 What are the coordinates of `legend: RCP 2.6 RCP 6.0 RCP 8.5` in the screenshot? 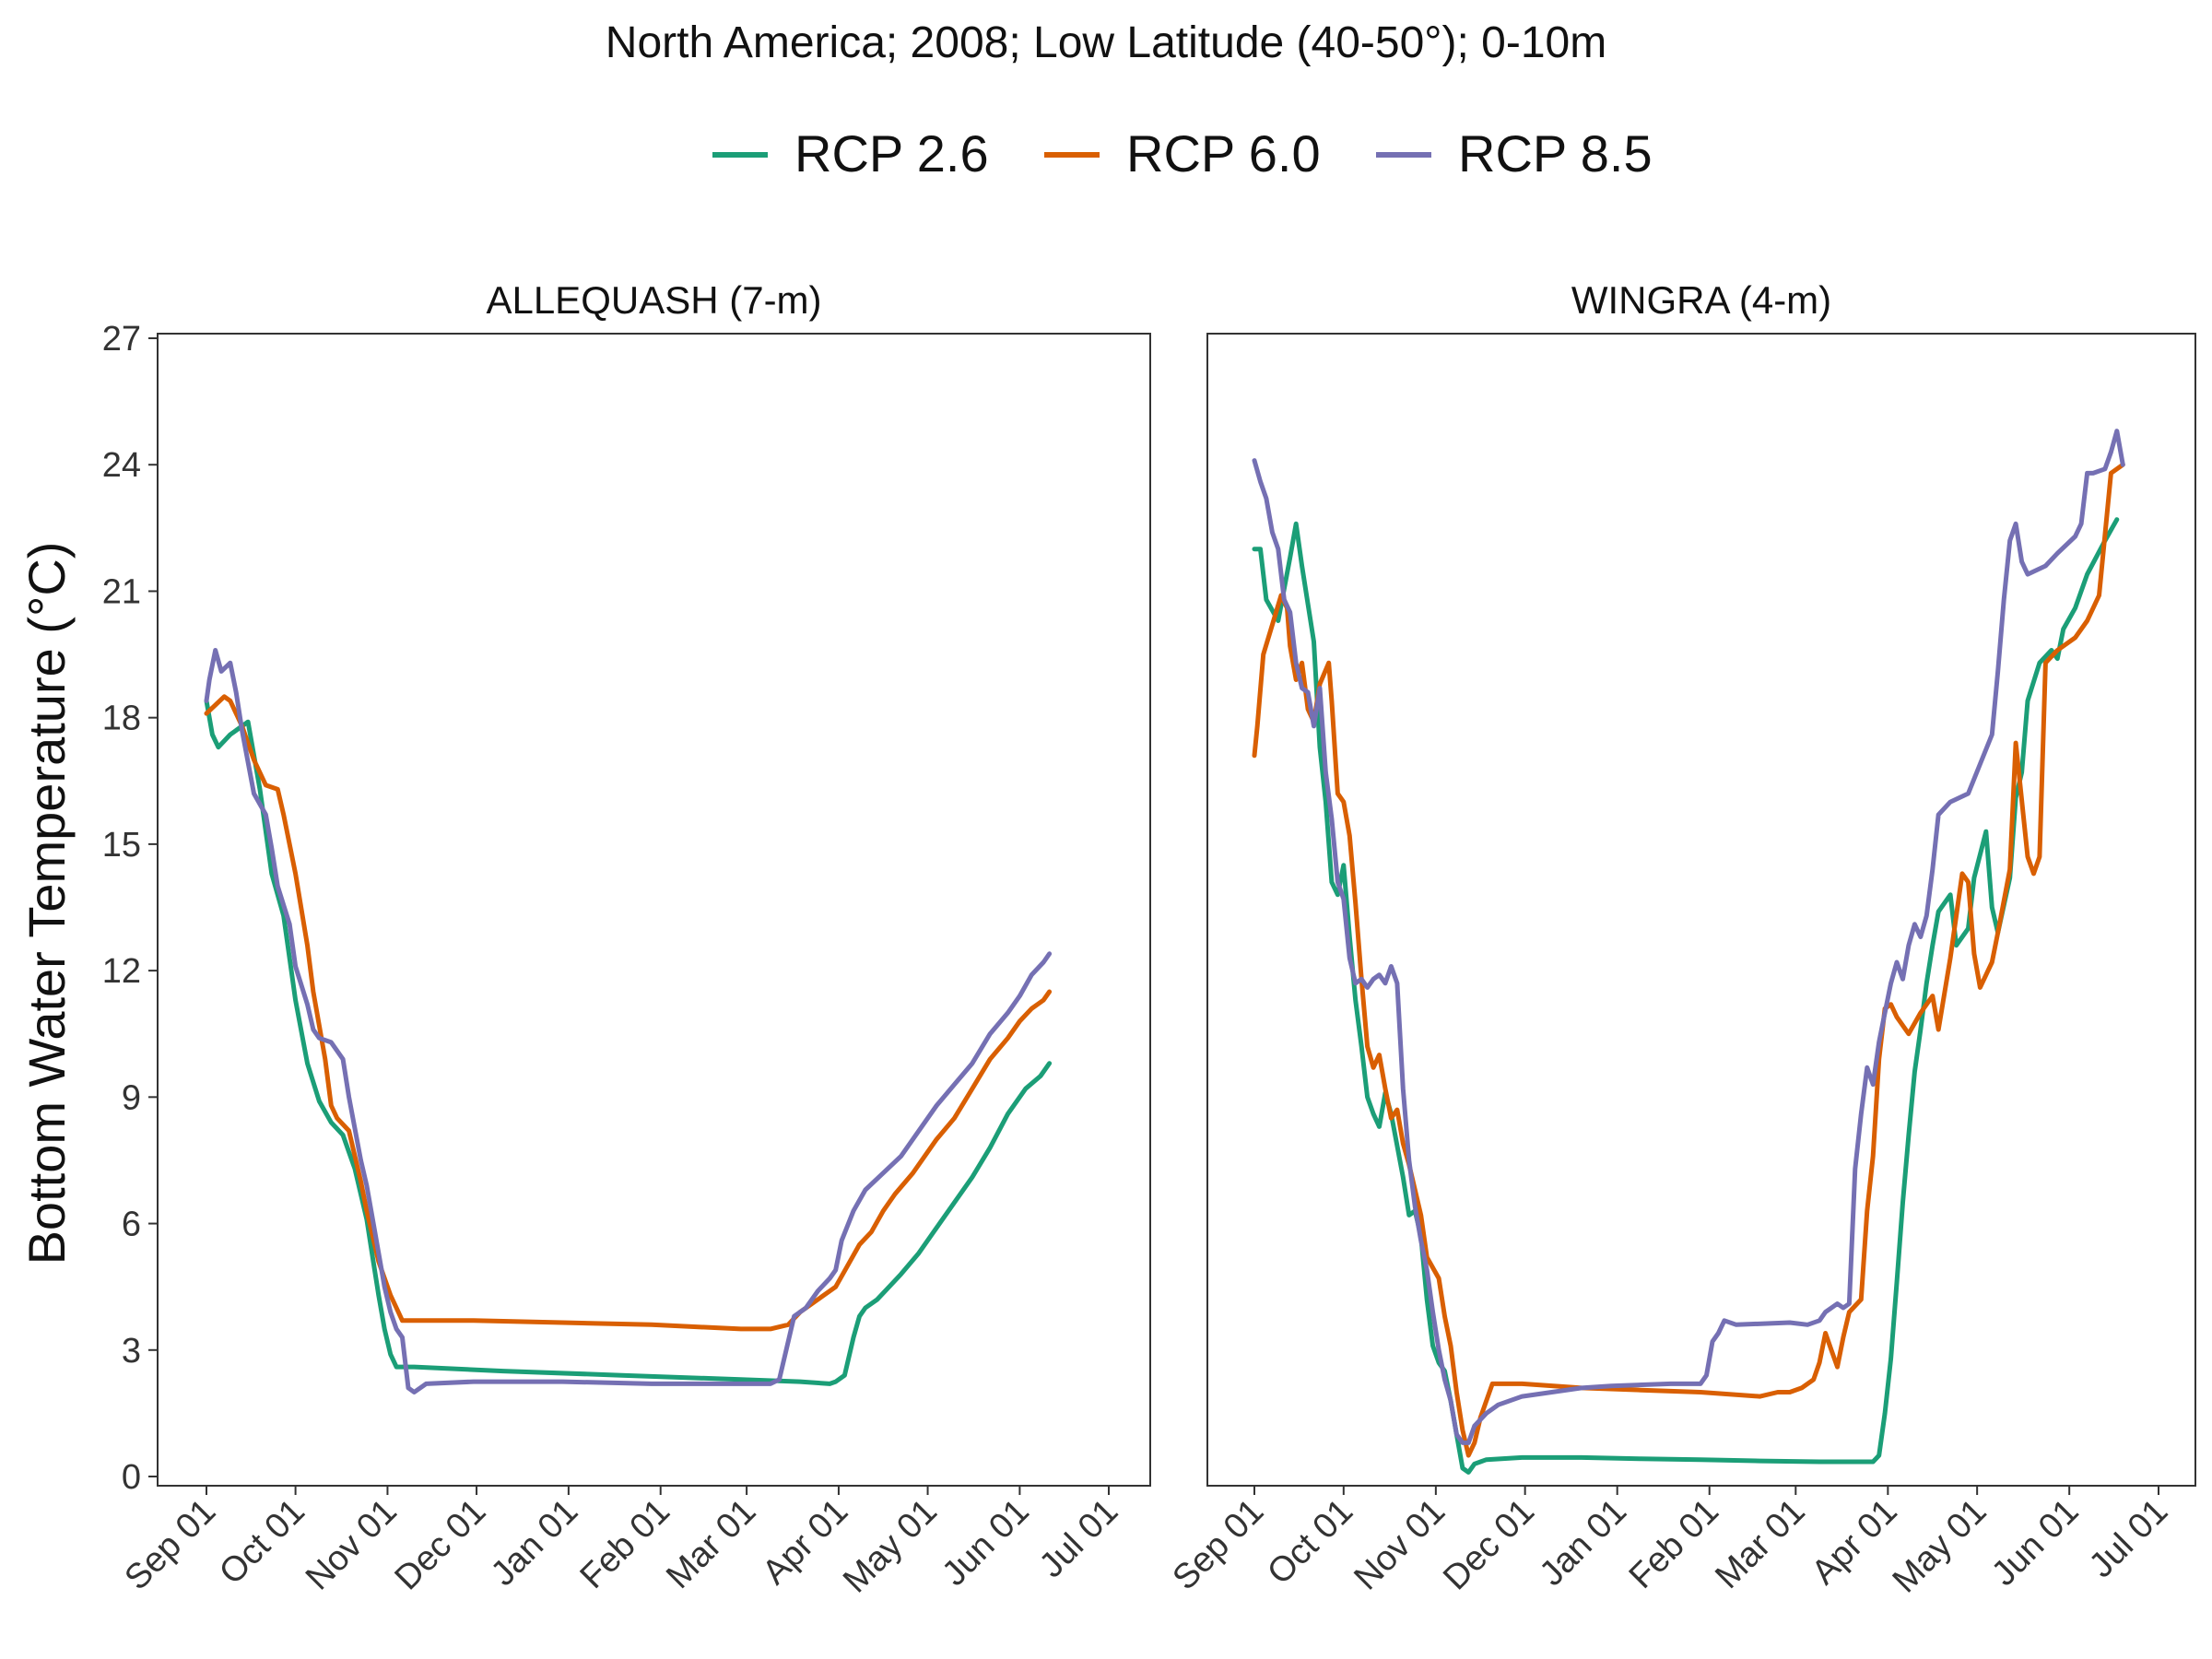 It's located at (1182, 153).